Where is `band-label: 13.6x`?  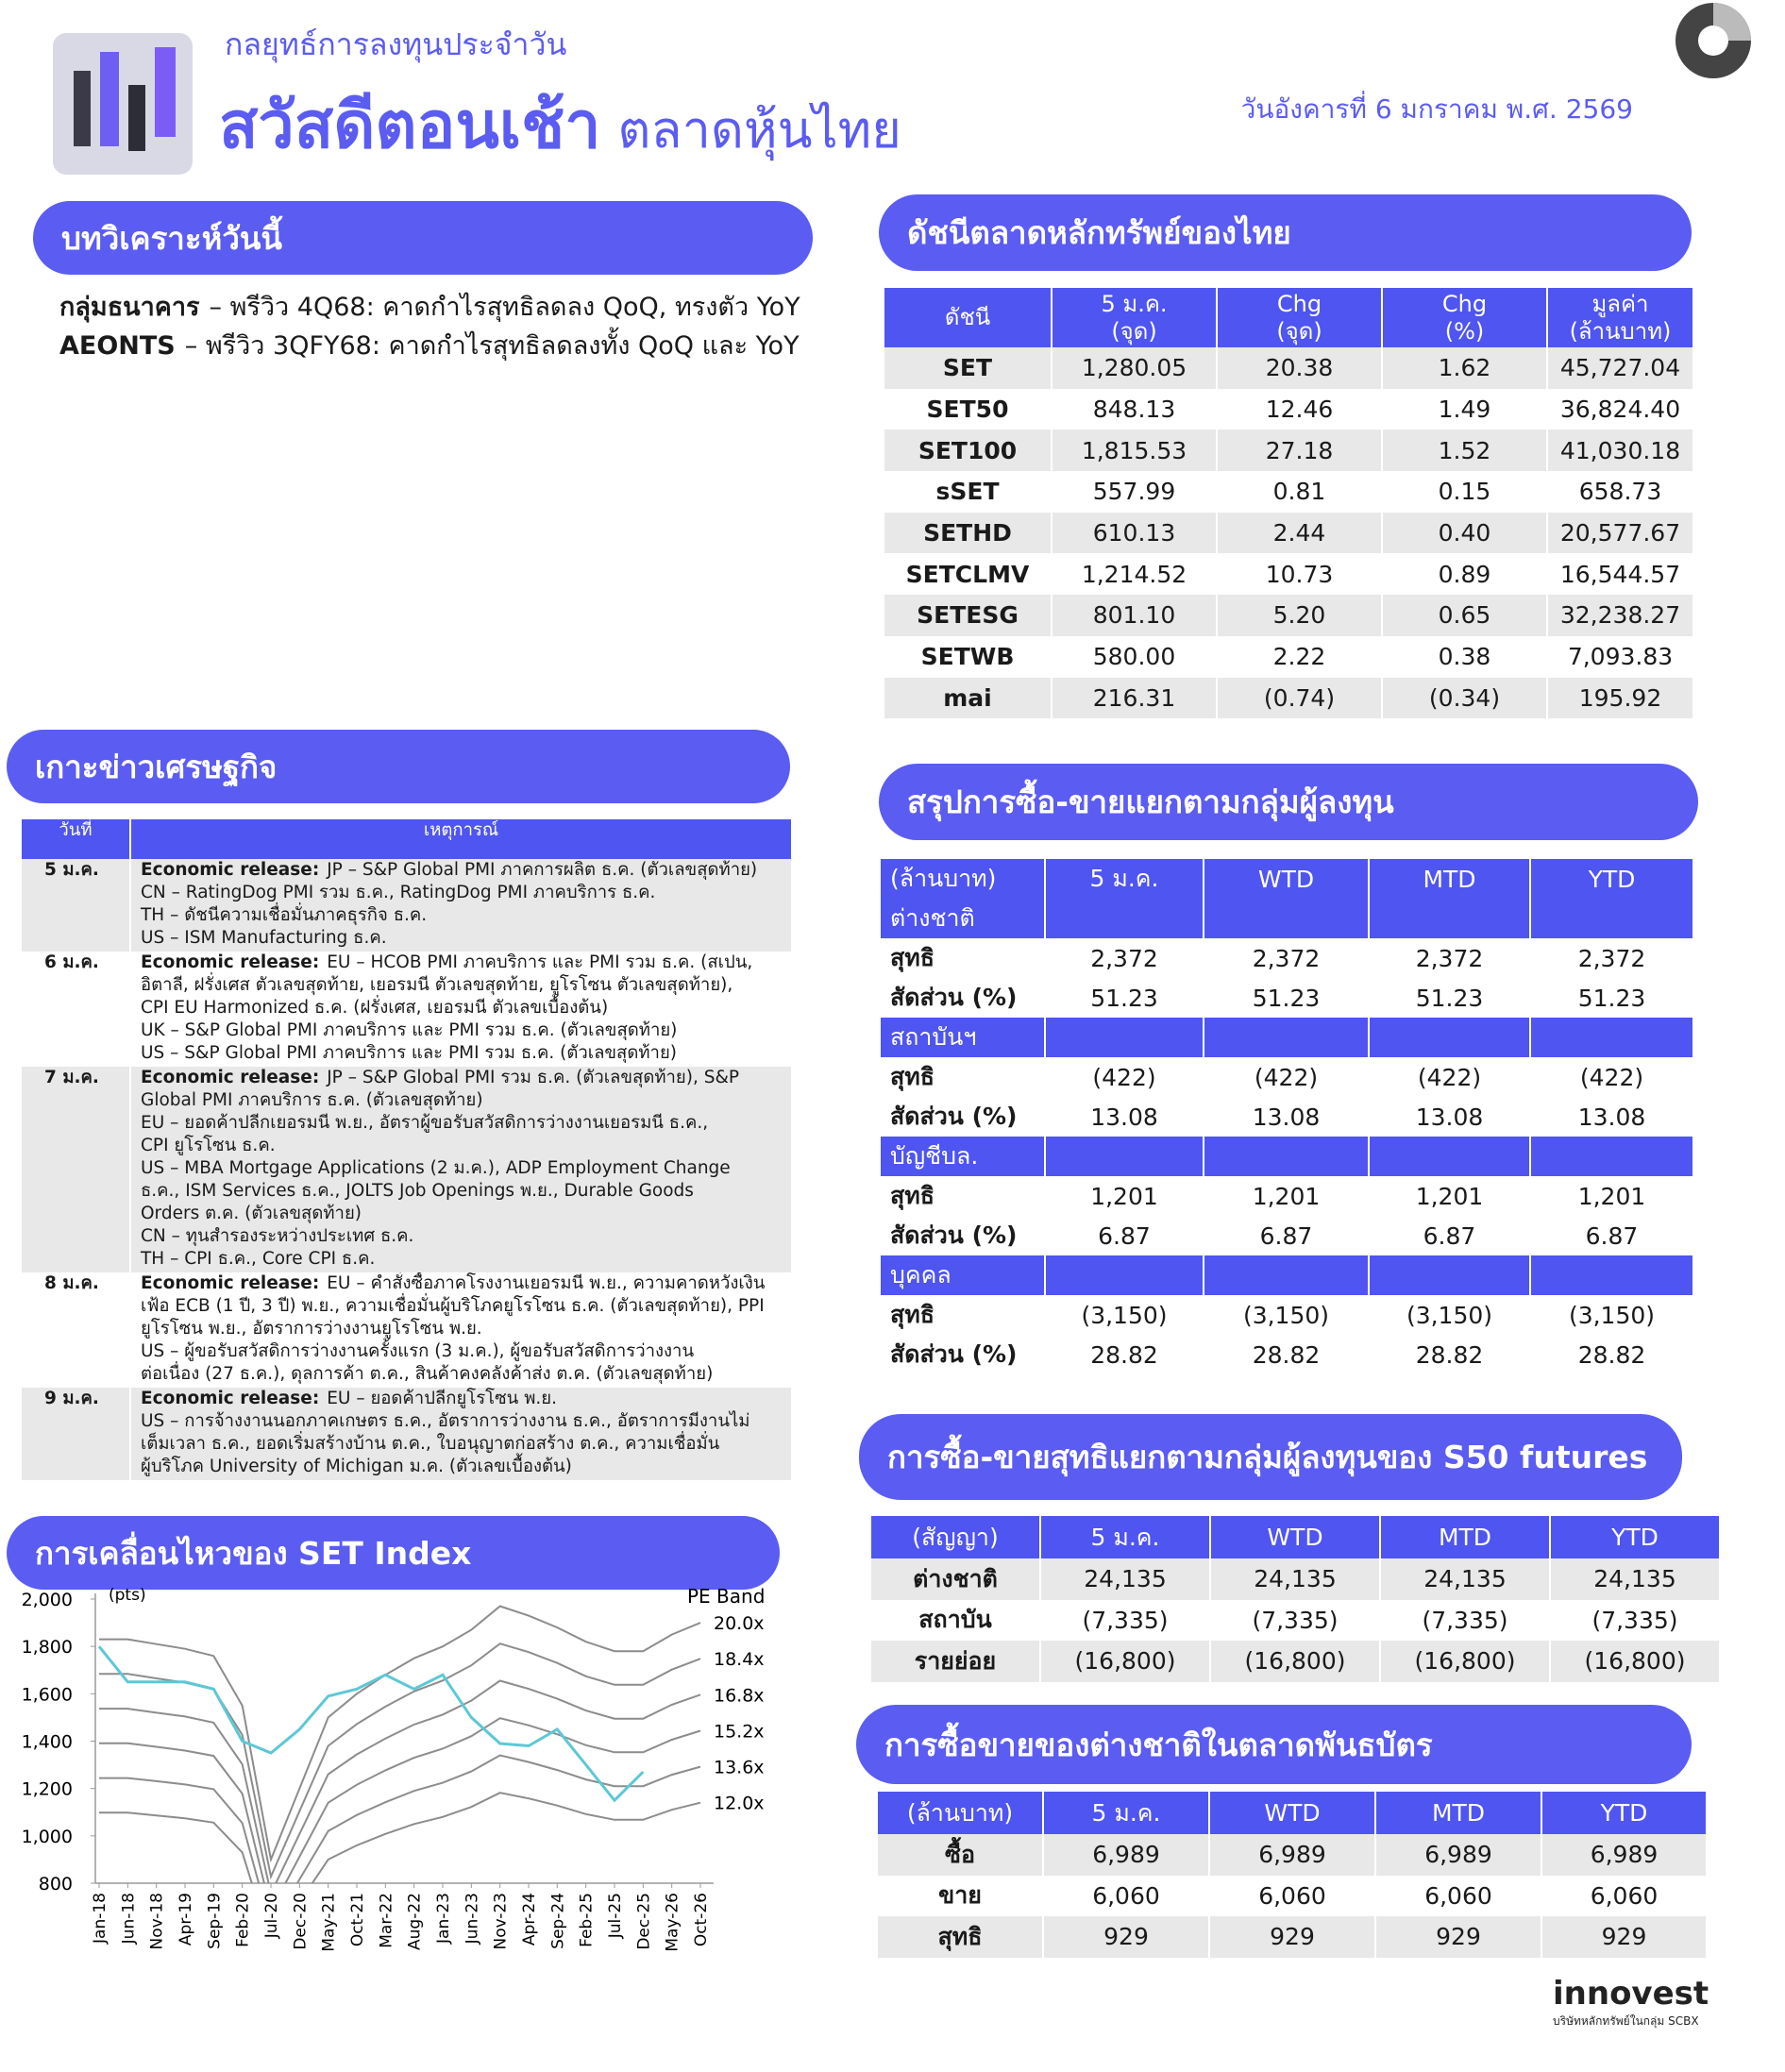 band-label: 13.6x is located at coordinates (739, 1768).